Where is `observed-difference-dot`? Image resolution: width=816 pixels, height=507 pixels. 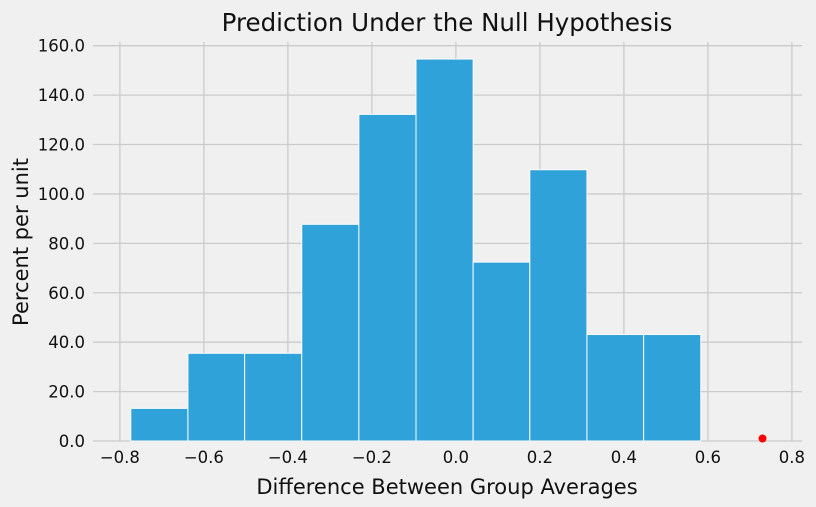
observed-difference-dot is located at coordinates (762, 438).